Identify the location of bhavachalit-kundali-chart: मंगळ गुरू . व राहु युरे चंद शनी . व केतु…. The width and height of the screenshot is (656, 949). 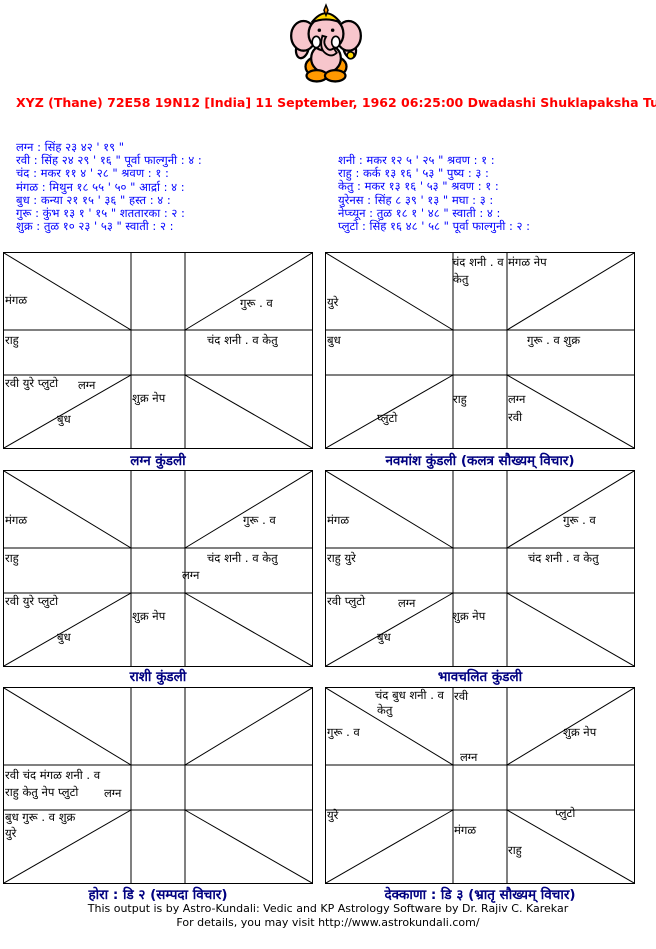
(480, 568).